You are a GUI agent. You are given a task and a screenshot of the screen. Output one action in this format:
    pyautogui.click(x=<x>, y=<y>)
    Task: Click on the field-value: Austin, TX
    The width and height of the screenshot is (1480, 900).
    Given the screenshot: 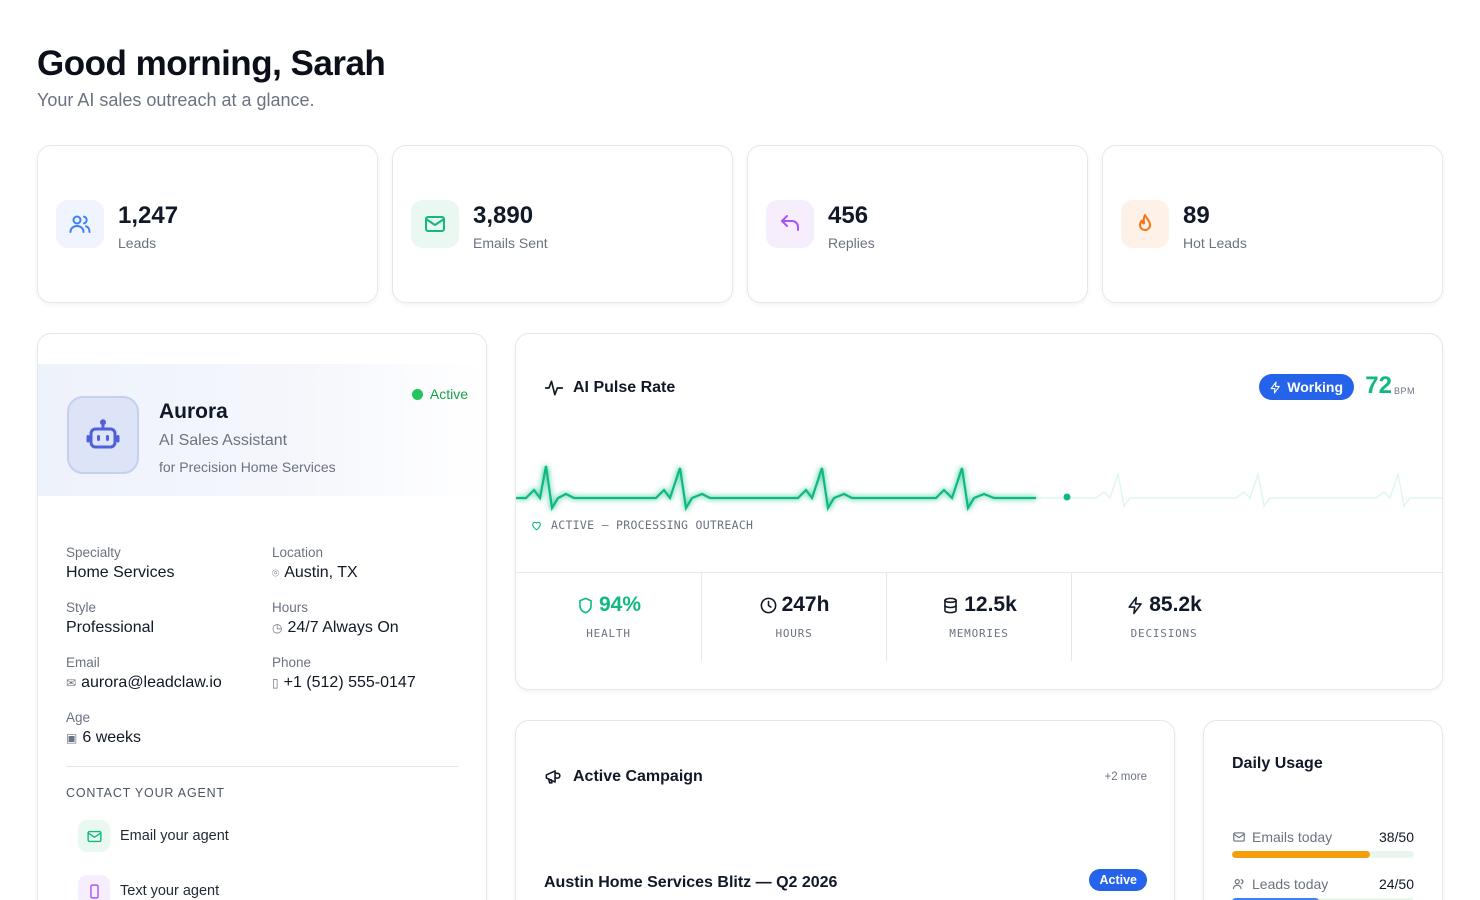 What is the action you would take?
    pyautogui.click(x=321, y=572)
    